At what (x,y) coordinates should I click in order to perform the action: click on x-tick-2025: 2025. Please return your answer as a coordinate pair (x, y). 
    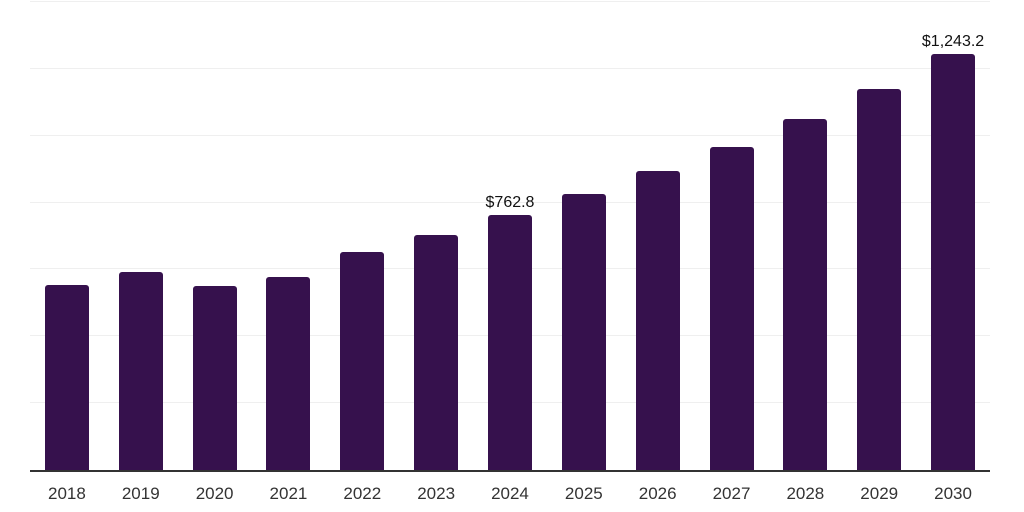
    Looking at the image, I should click on (583, 493).